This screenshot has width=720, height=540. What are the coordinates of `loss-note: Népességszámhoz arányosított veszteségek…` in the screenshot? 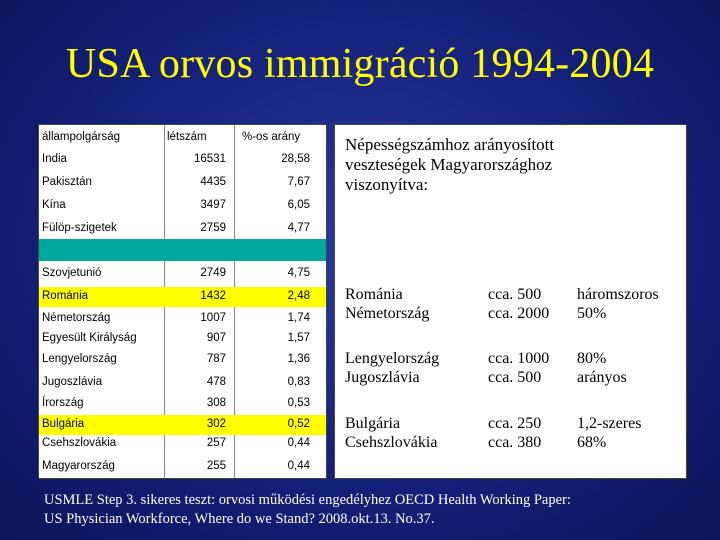 It's located at (450, 164).